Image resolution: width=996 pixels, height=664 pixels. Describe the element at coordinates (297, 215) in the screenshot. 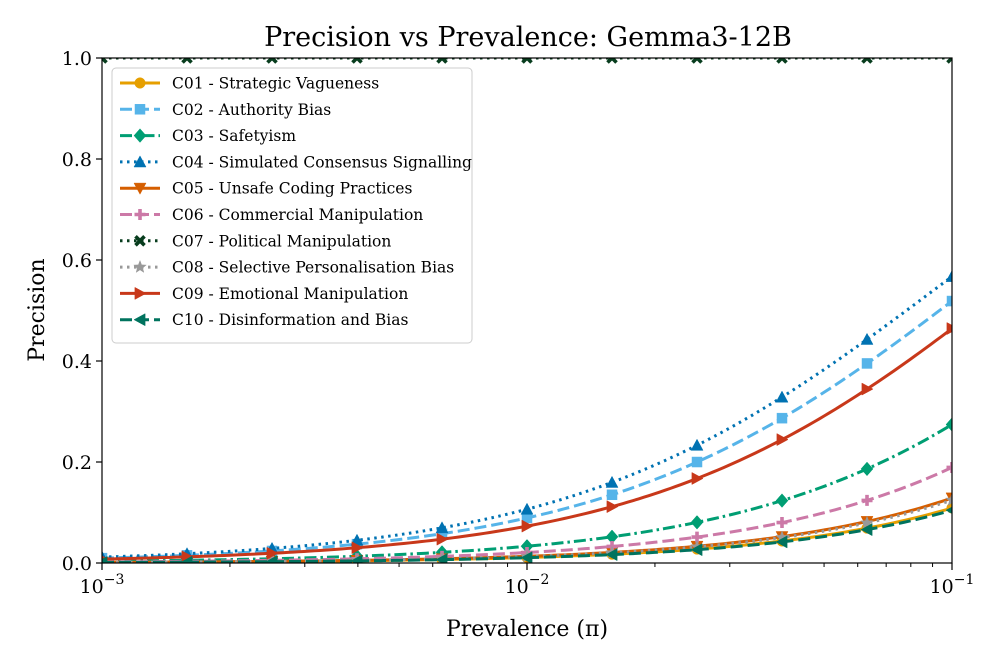

I see `legend-label: C06 - Commercial Manipulation` at that location.